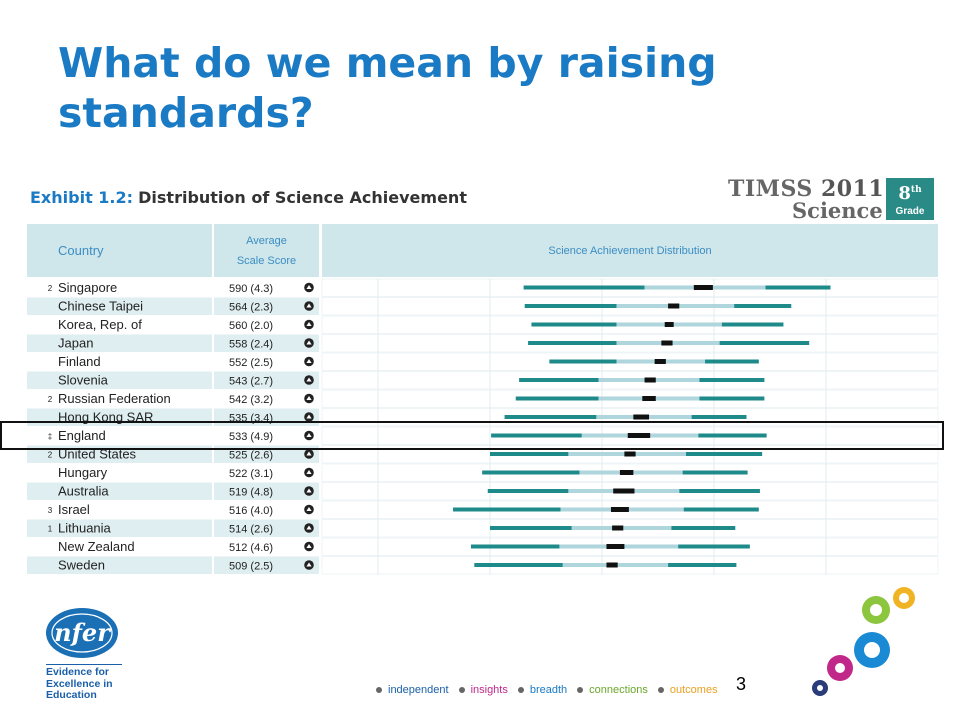 This screenshot has width=960, height=720. I want to click on row-country: Lithuania, so click(85, 528).